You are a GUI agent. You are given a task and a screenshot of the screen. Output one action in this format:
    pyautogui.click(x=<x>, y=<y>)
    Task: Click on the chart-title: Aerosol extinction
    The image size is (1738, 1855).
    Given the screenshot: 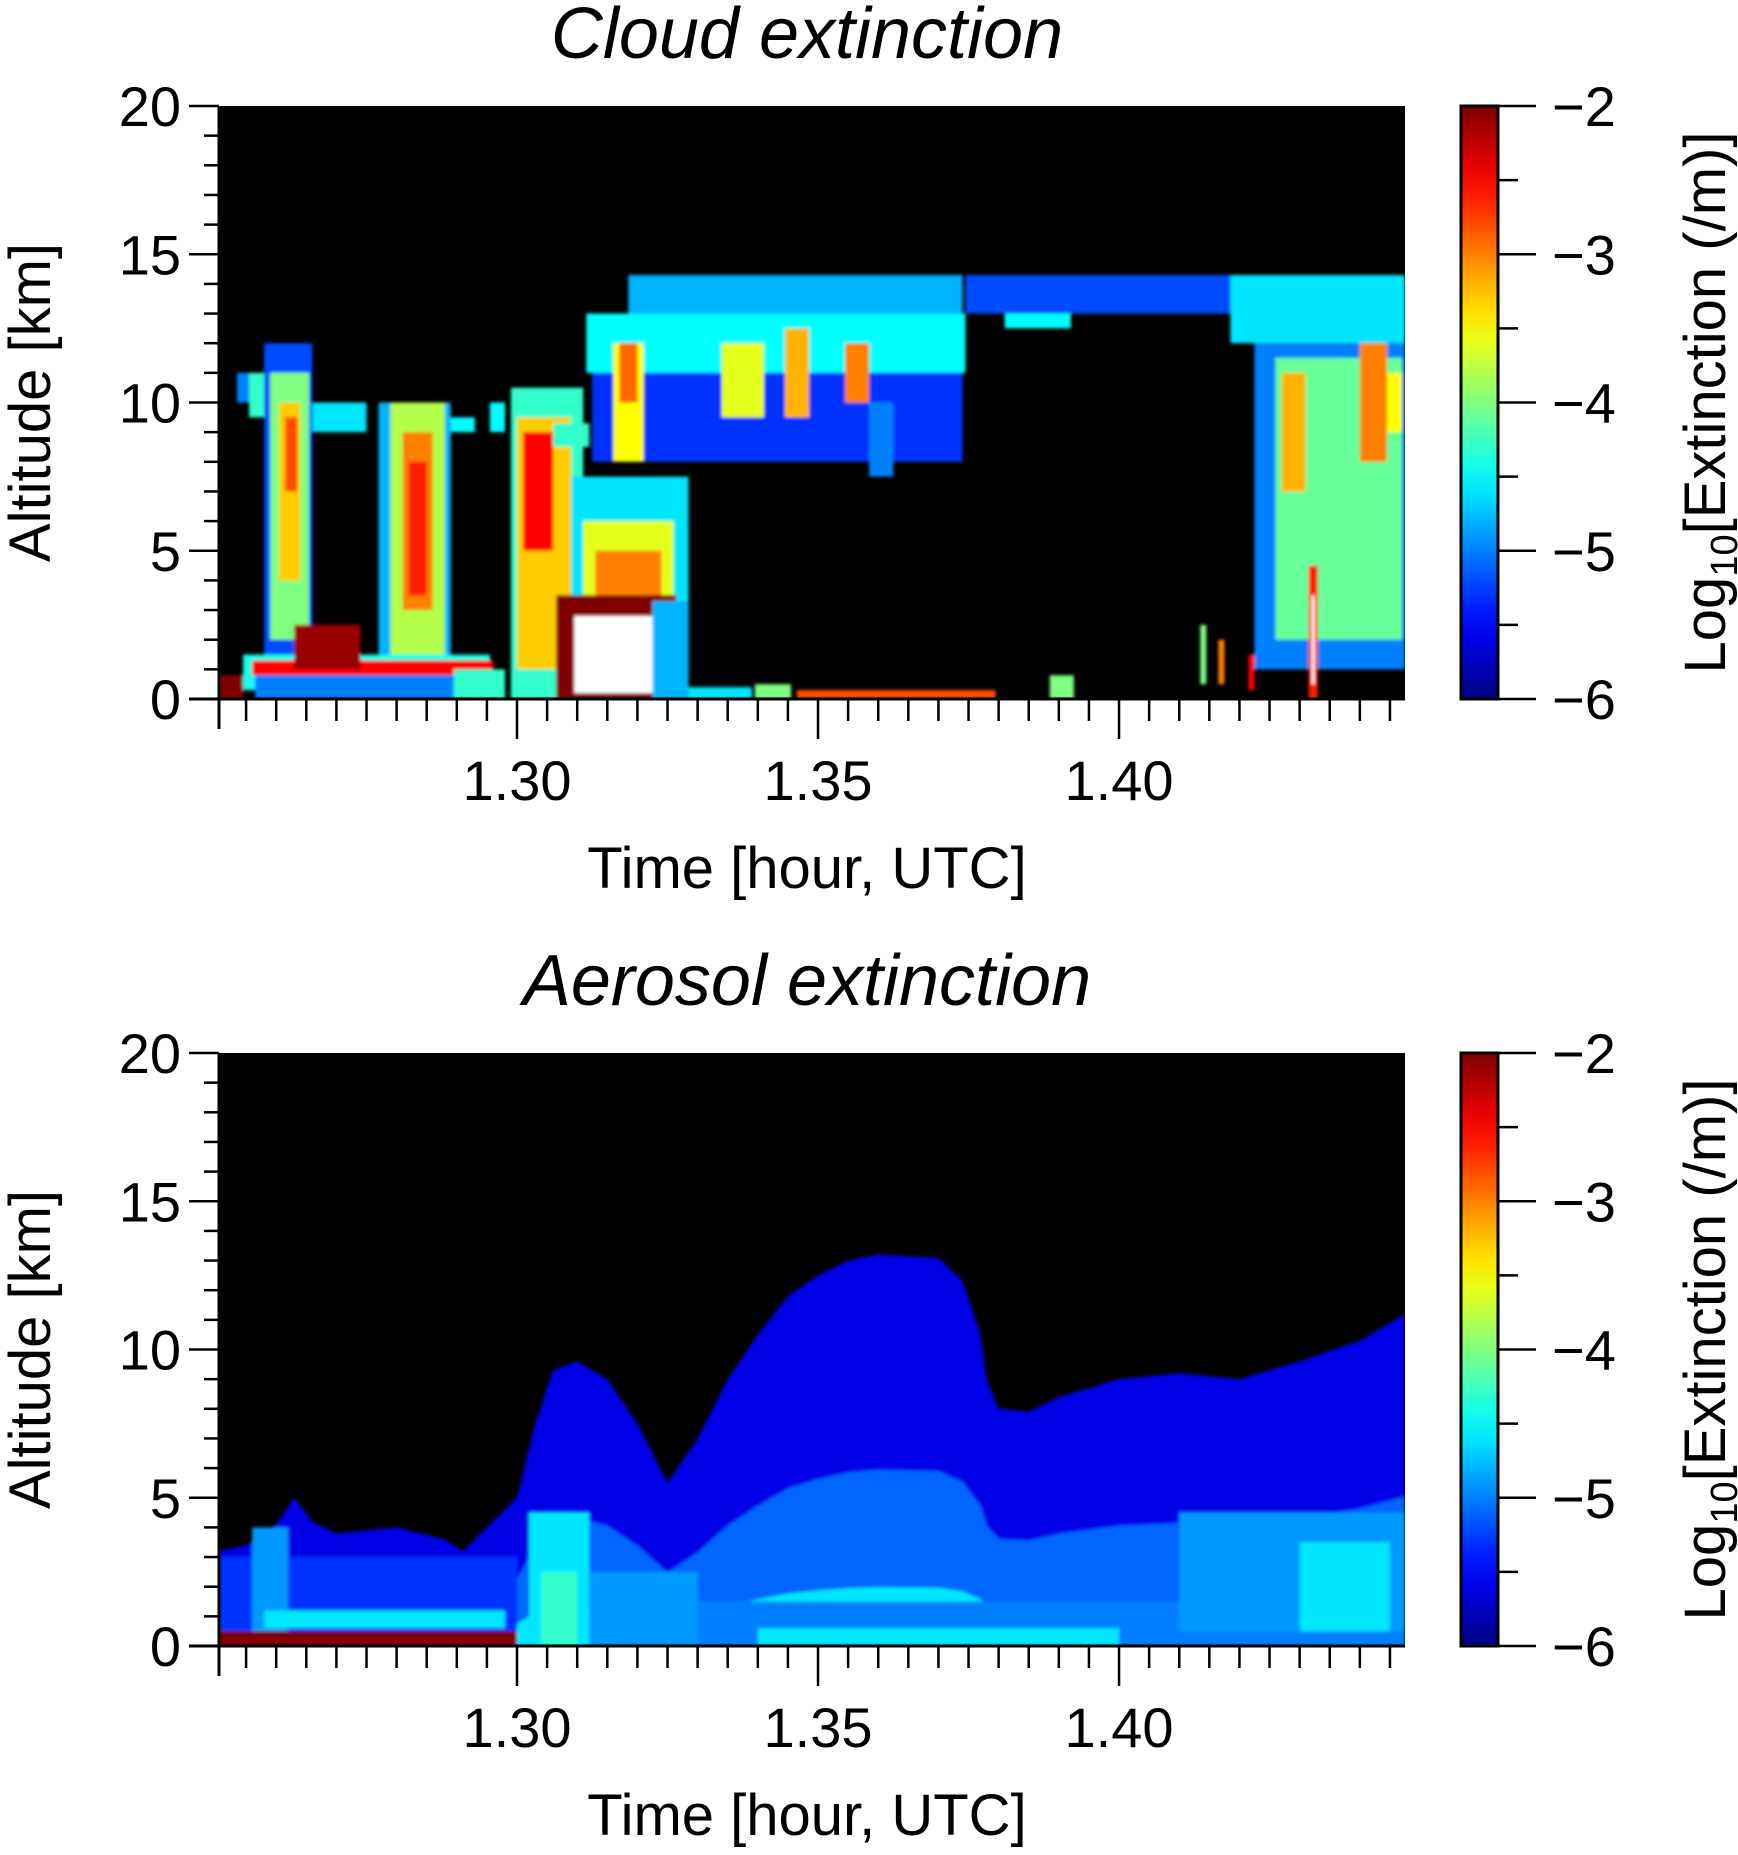 What is the action you would take?
    pyautogui.click(x=805, y=981)
    